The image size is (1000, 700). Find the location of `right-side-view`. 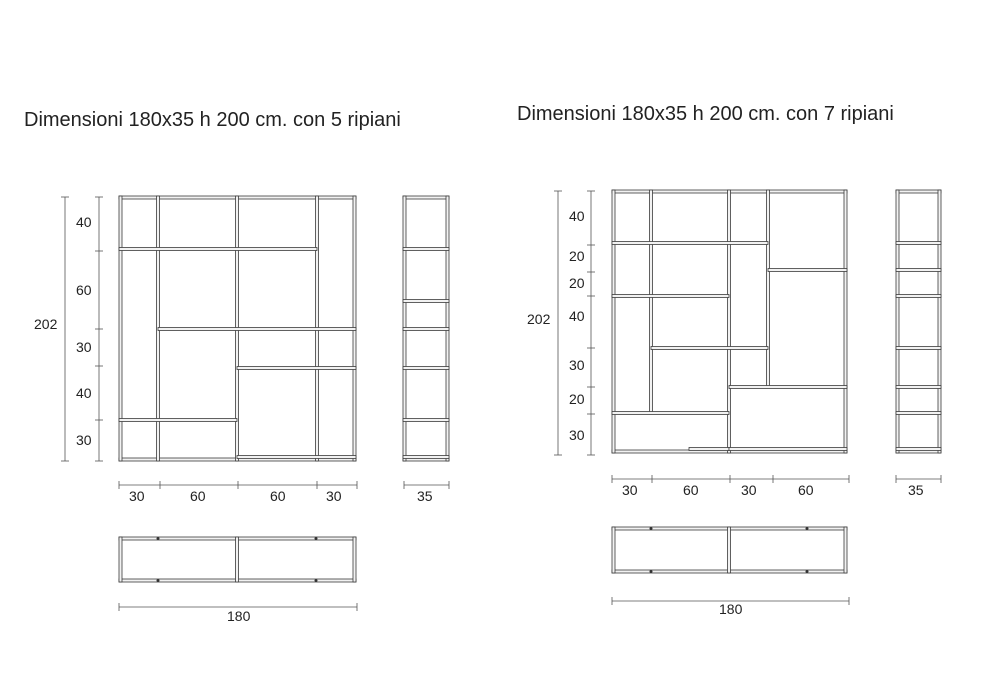

right-side-view is located at coordinates (918, 321).